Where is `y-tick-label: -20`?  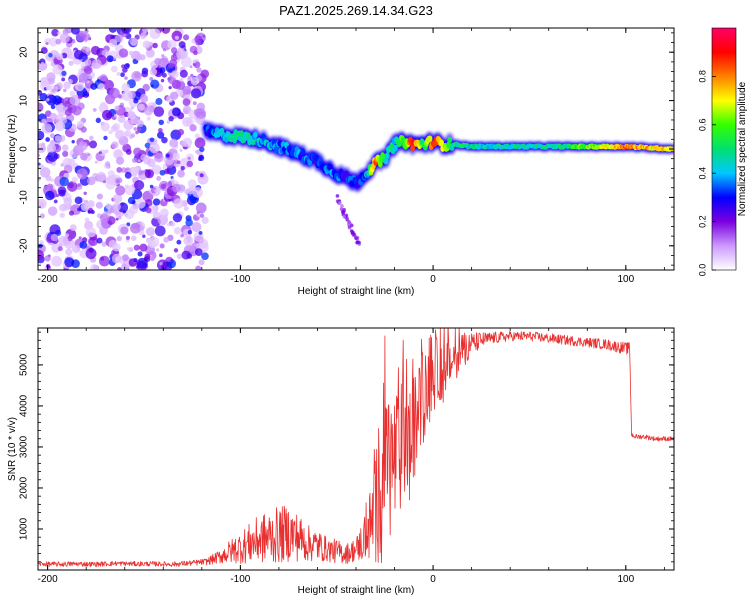
y-tick-label: -20 is located at coordinates (24, 245).